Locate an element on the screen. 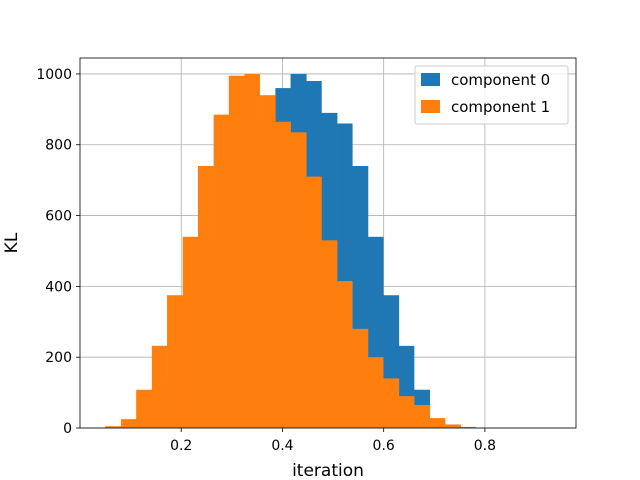  legend: component 0 component 1 is located at coordinates (491, 95).